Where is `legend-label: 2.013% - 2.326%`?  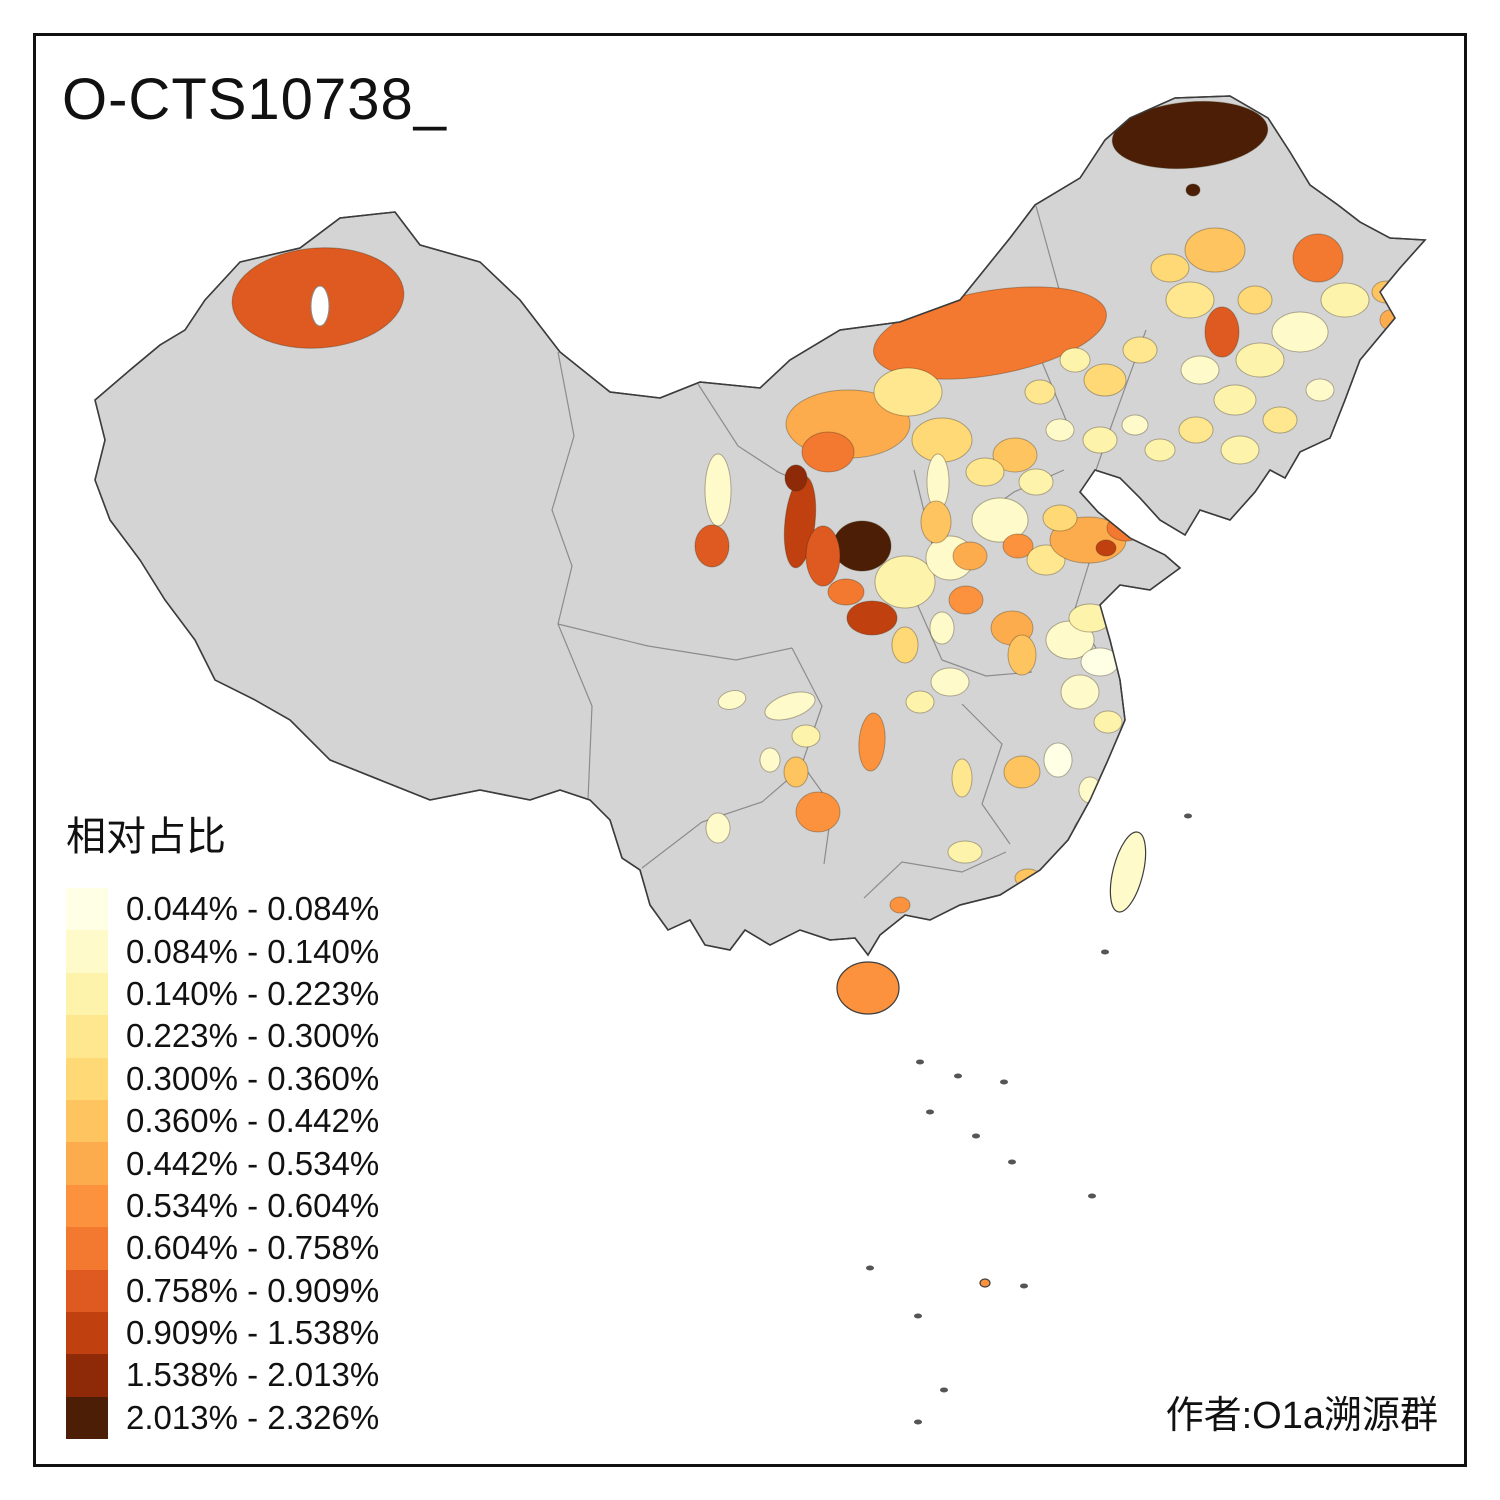
legend-label: 2.013% - 2.326% is located at coordinates (253, 1417).